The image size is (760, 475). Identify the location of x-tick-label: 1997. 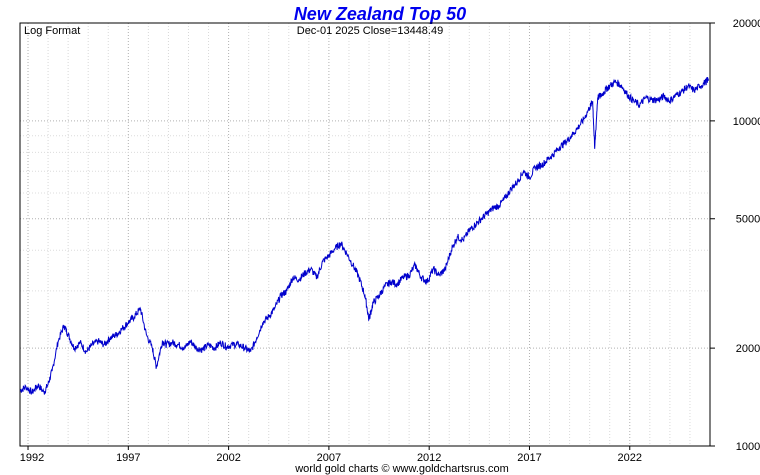
(128, 458).